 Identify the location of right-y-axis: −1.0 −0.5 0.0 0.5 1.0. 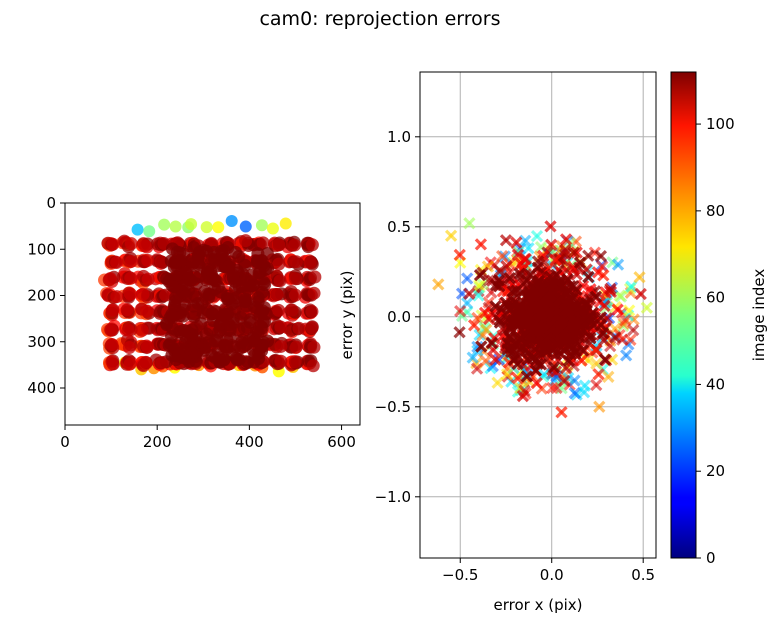
(397, 317).